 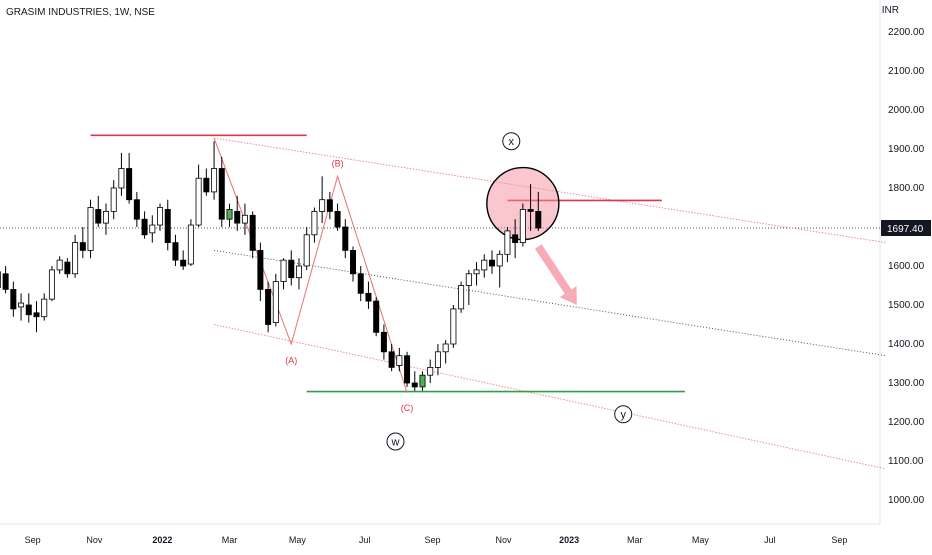 What do you see at coordinates (407, 408) in the screenshot?
I see `wave-label: (C)` at bounding box center [407, 408].